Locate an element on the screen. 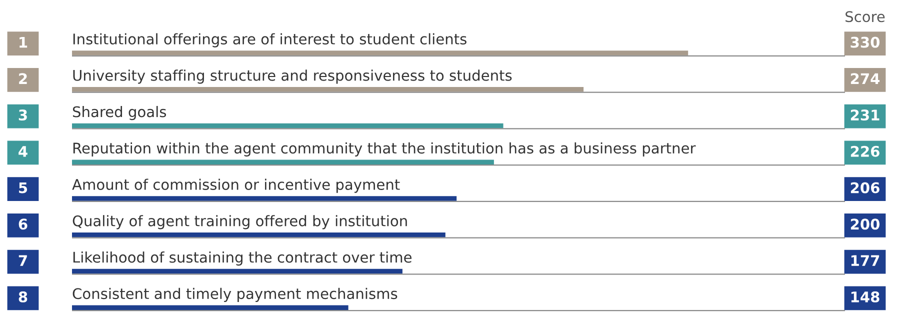 This screenshot has width=900, height=326. annotation: Score is located at coordinates (865, 16).